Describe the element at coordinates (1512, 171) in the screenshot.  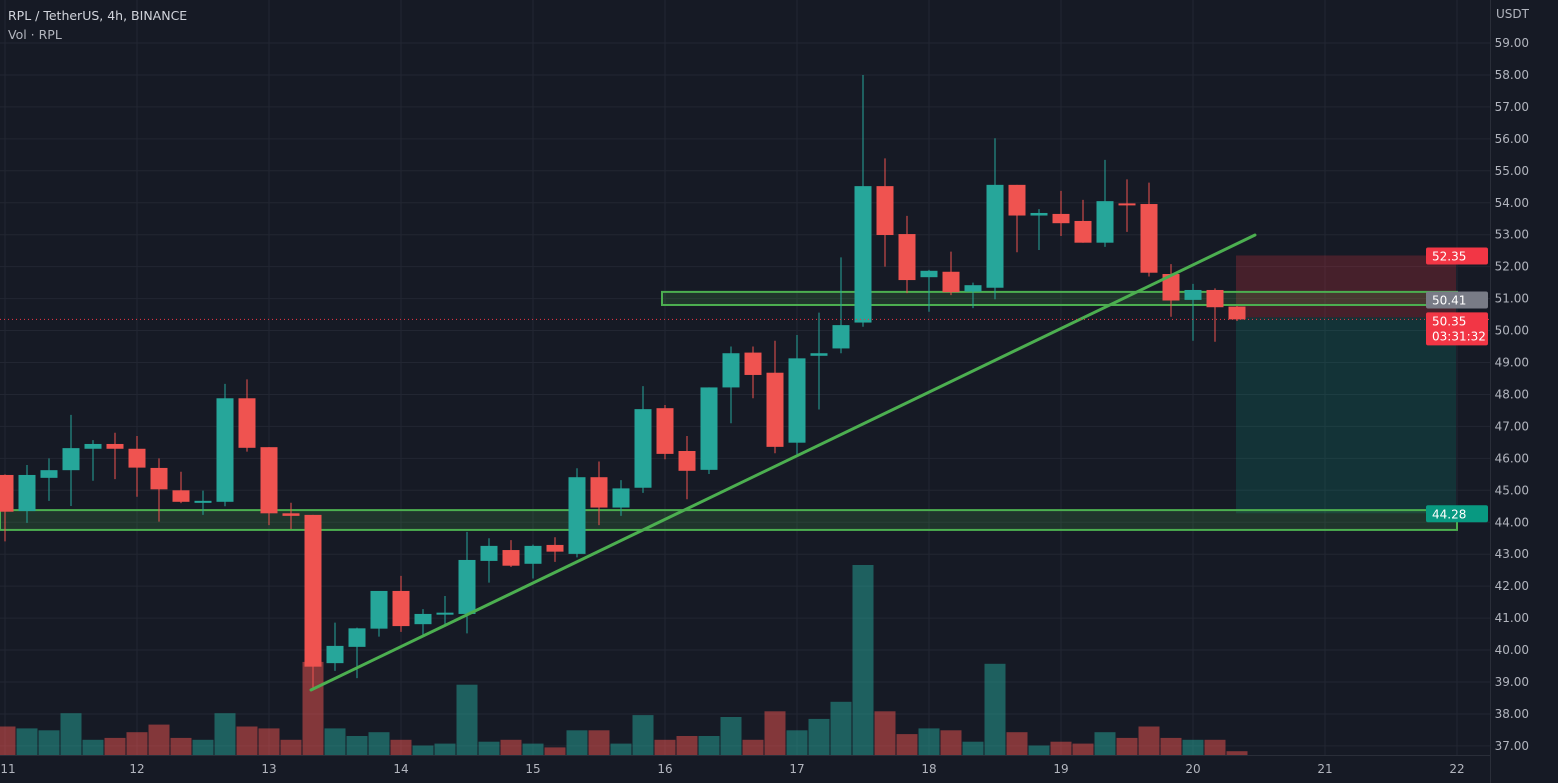
I see `price-tick-label: 55.00` at that location.